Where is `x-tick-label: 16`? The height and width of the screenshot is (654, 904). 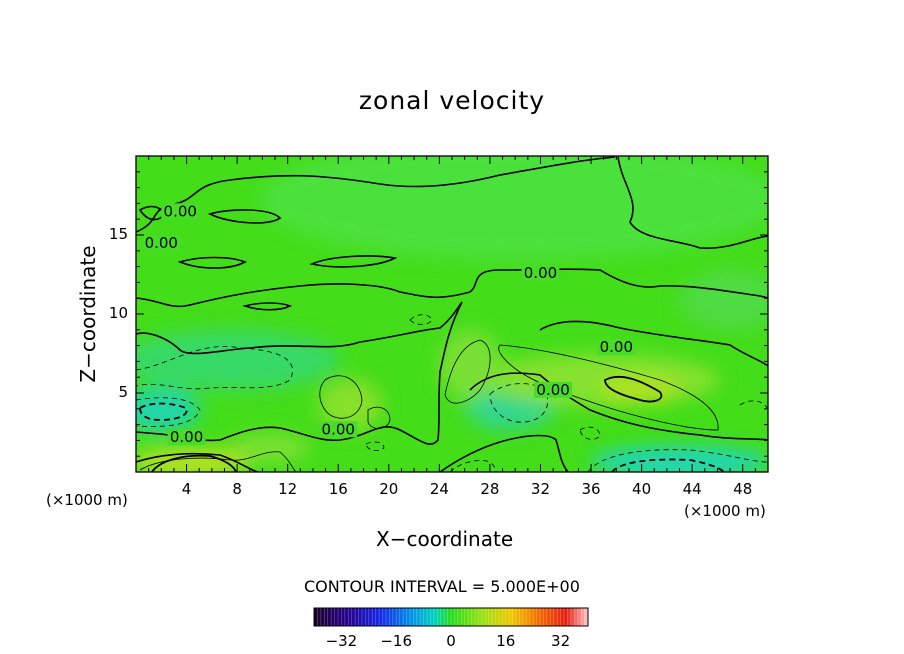 x-tick-label: 16 is located at coordinates (338, 489).